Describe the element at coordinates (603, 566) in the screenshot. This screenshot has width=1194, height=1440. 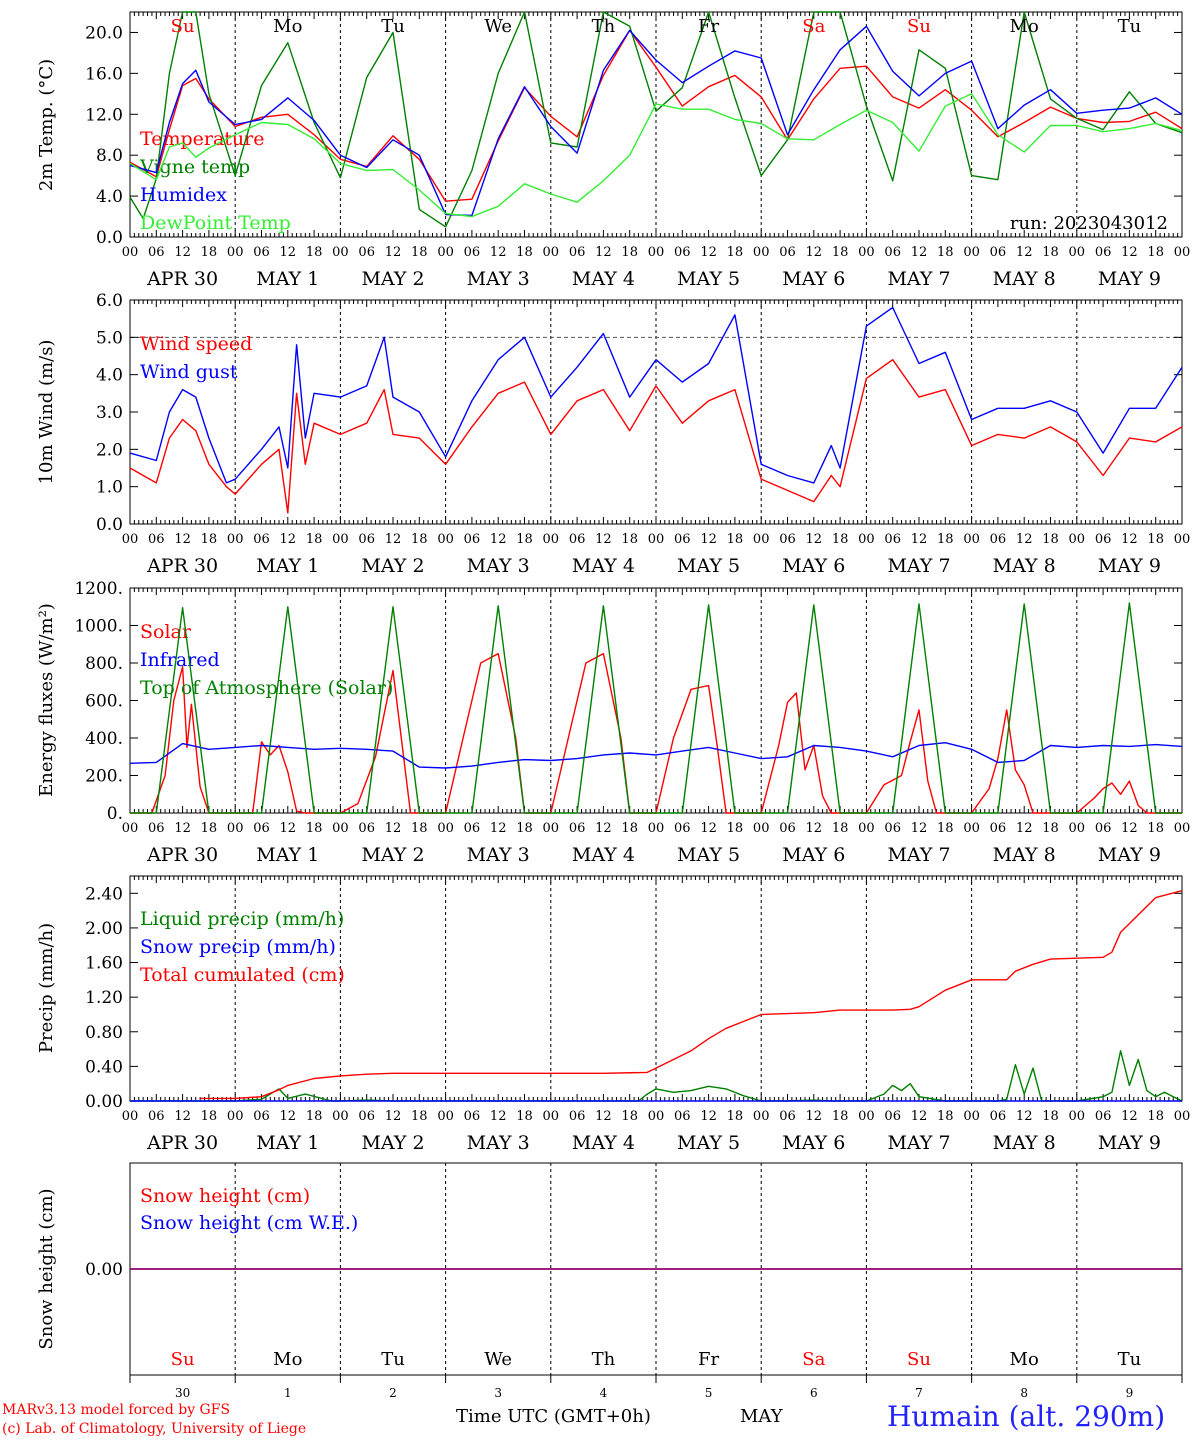
I see `date-label: MAY 4` at that location.